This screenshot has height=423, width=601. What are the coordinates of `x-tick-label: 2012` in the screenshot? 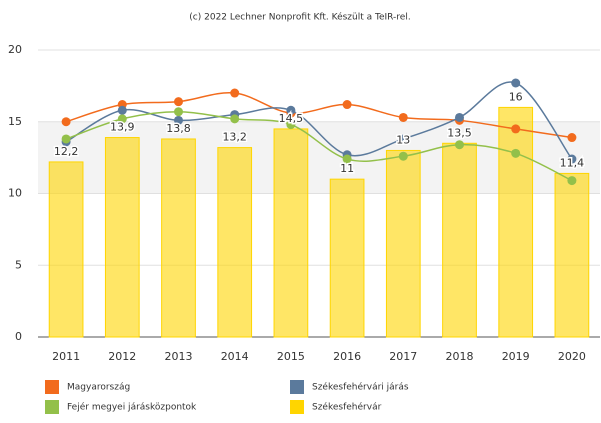 It's located at (122, 356).